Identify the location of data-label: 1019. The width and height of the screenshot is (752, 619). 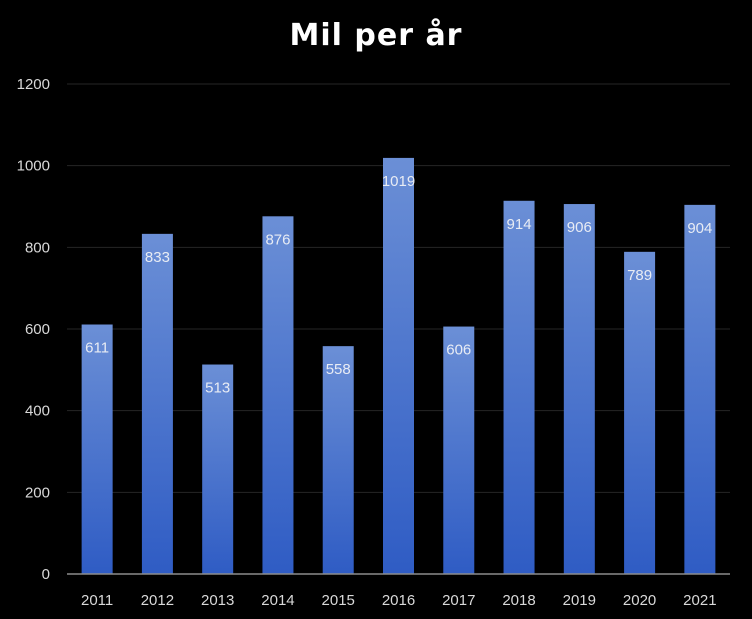
(398, 181).